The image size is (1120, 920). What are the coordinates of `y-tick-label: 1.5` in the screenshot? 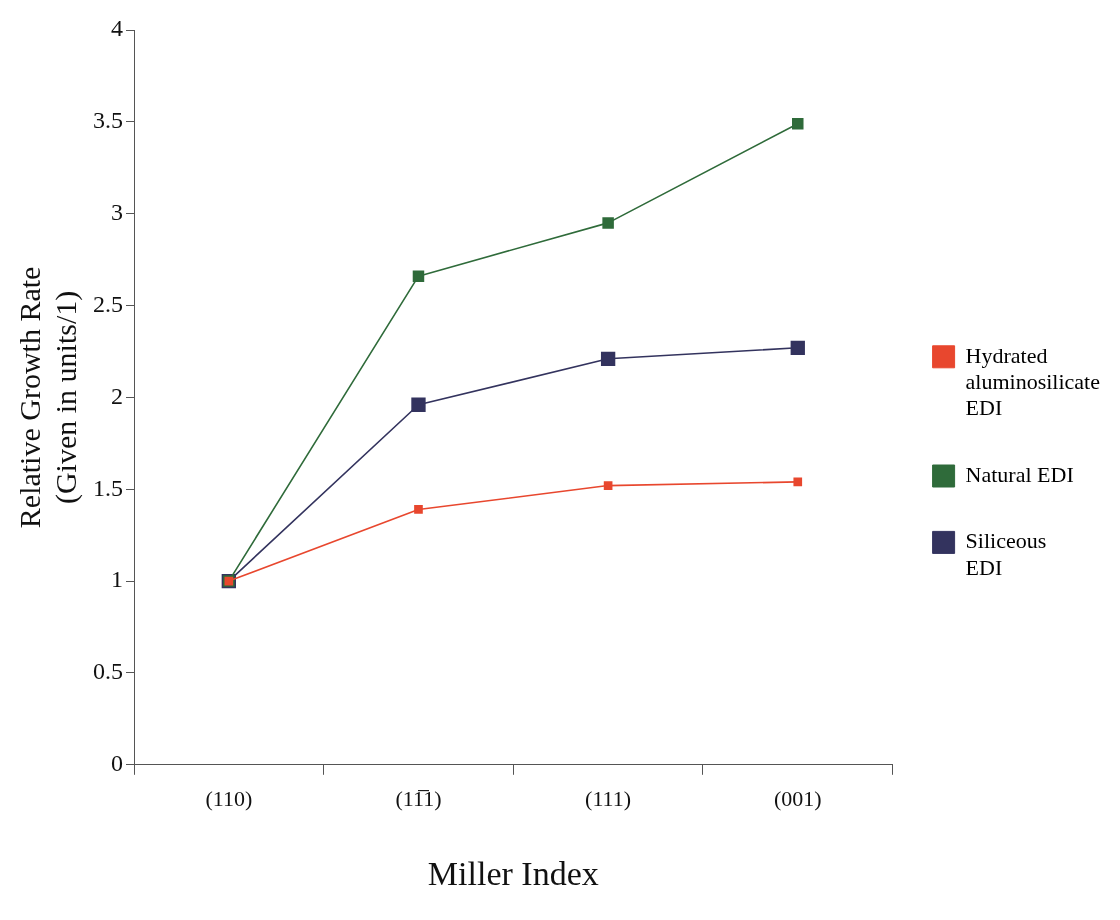 It's located at (108, 487).